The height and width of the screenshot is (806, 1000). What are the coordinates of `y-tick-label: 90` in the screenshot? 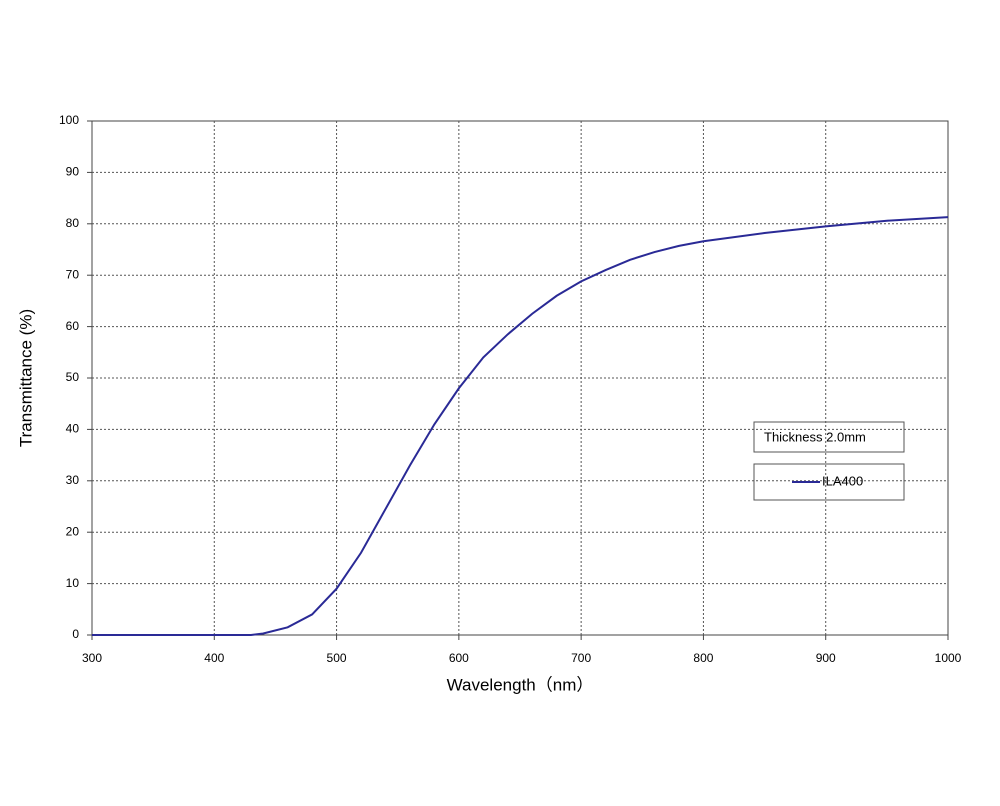 It's located at (73, 172).